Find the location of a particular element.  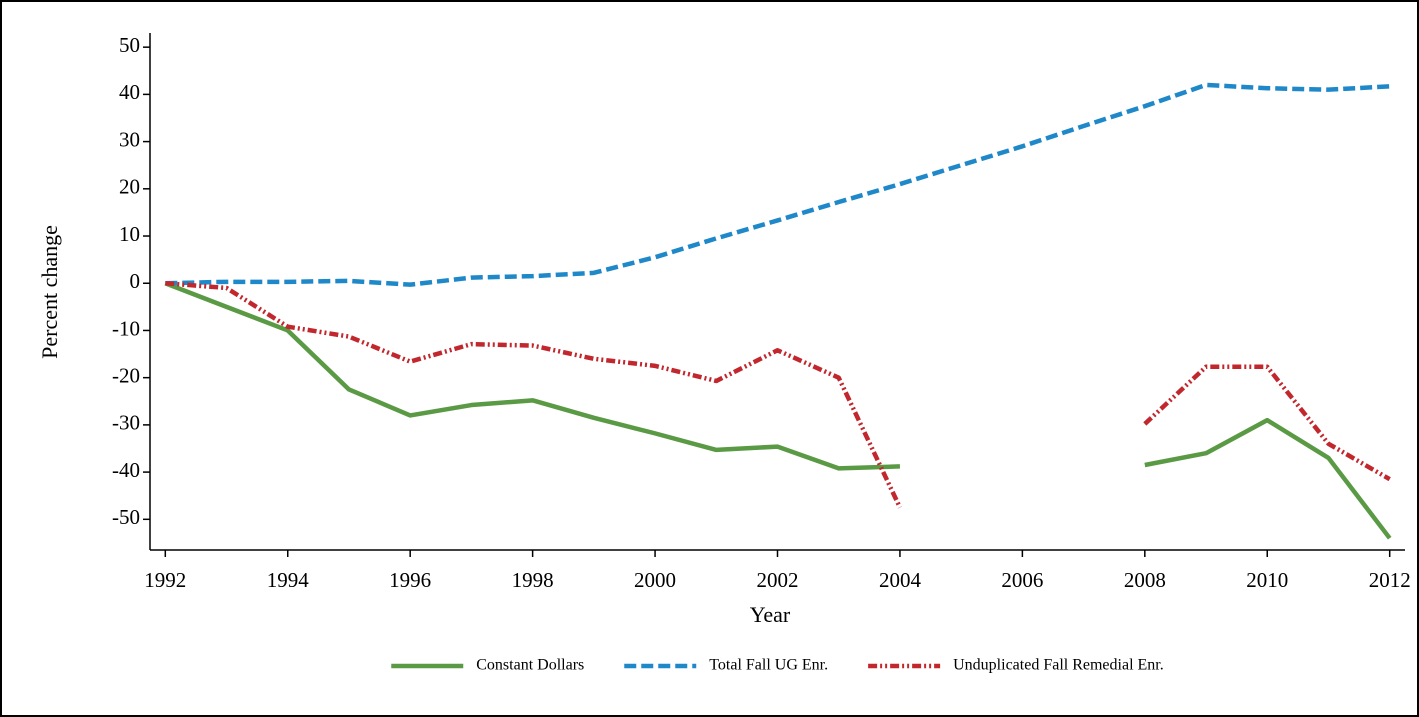

y-tick-label: 0 is located at coordinates (135, 281).